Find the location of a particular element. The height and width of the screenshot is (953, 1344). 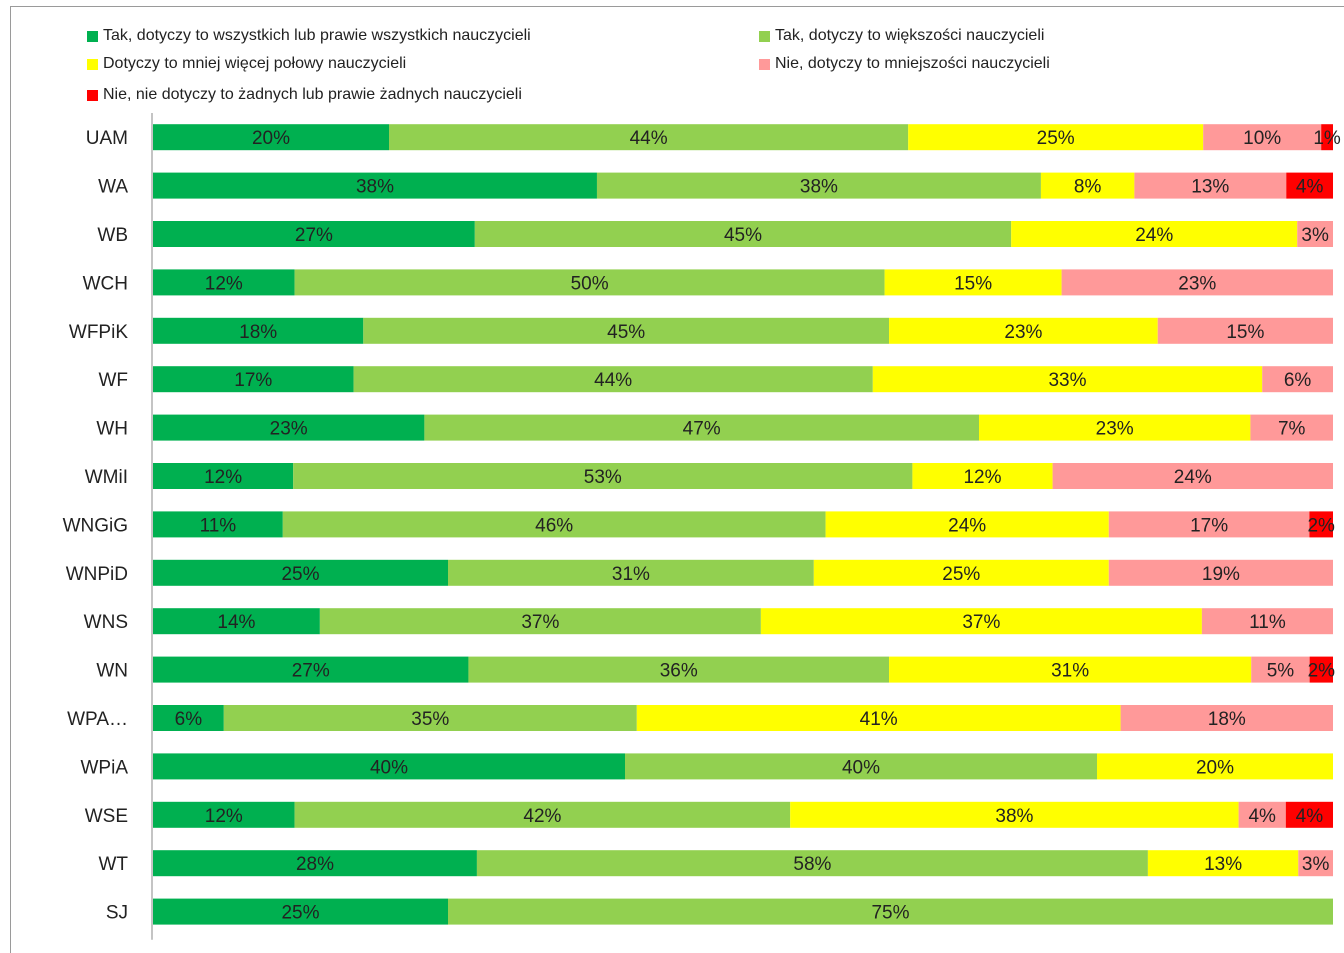

data-label: 36% is located at coordinates (679, 671).